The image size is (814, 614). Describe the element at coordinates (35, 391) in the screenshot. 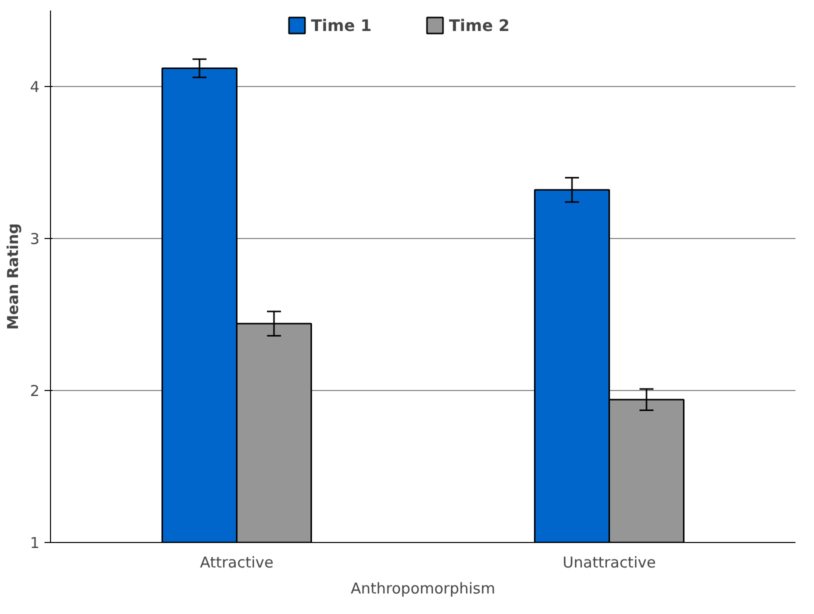

I see `y-tick-label: 2` at that location.